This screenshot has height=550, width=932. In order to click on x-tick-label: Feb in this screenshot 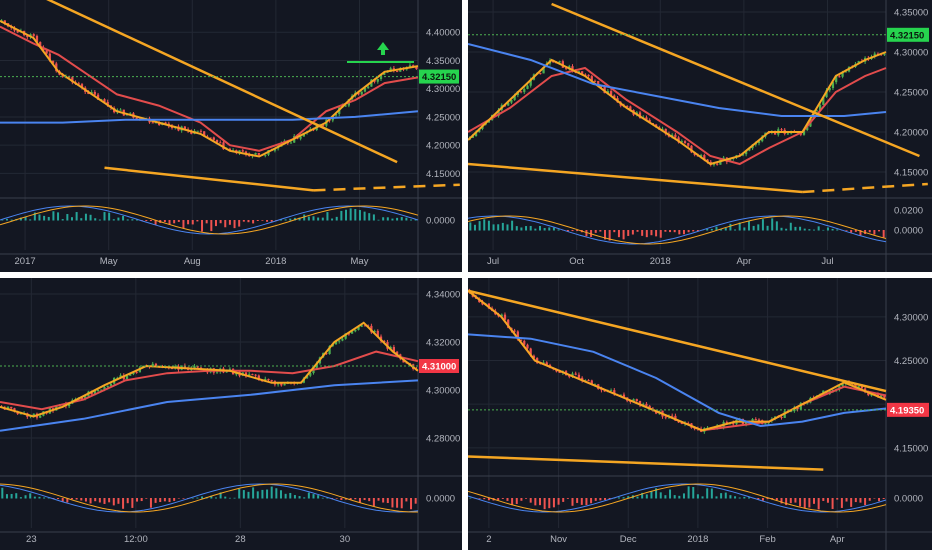, I will do `click(767, 539)`.